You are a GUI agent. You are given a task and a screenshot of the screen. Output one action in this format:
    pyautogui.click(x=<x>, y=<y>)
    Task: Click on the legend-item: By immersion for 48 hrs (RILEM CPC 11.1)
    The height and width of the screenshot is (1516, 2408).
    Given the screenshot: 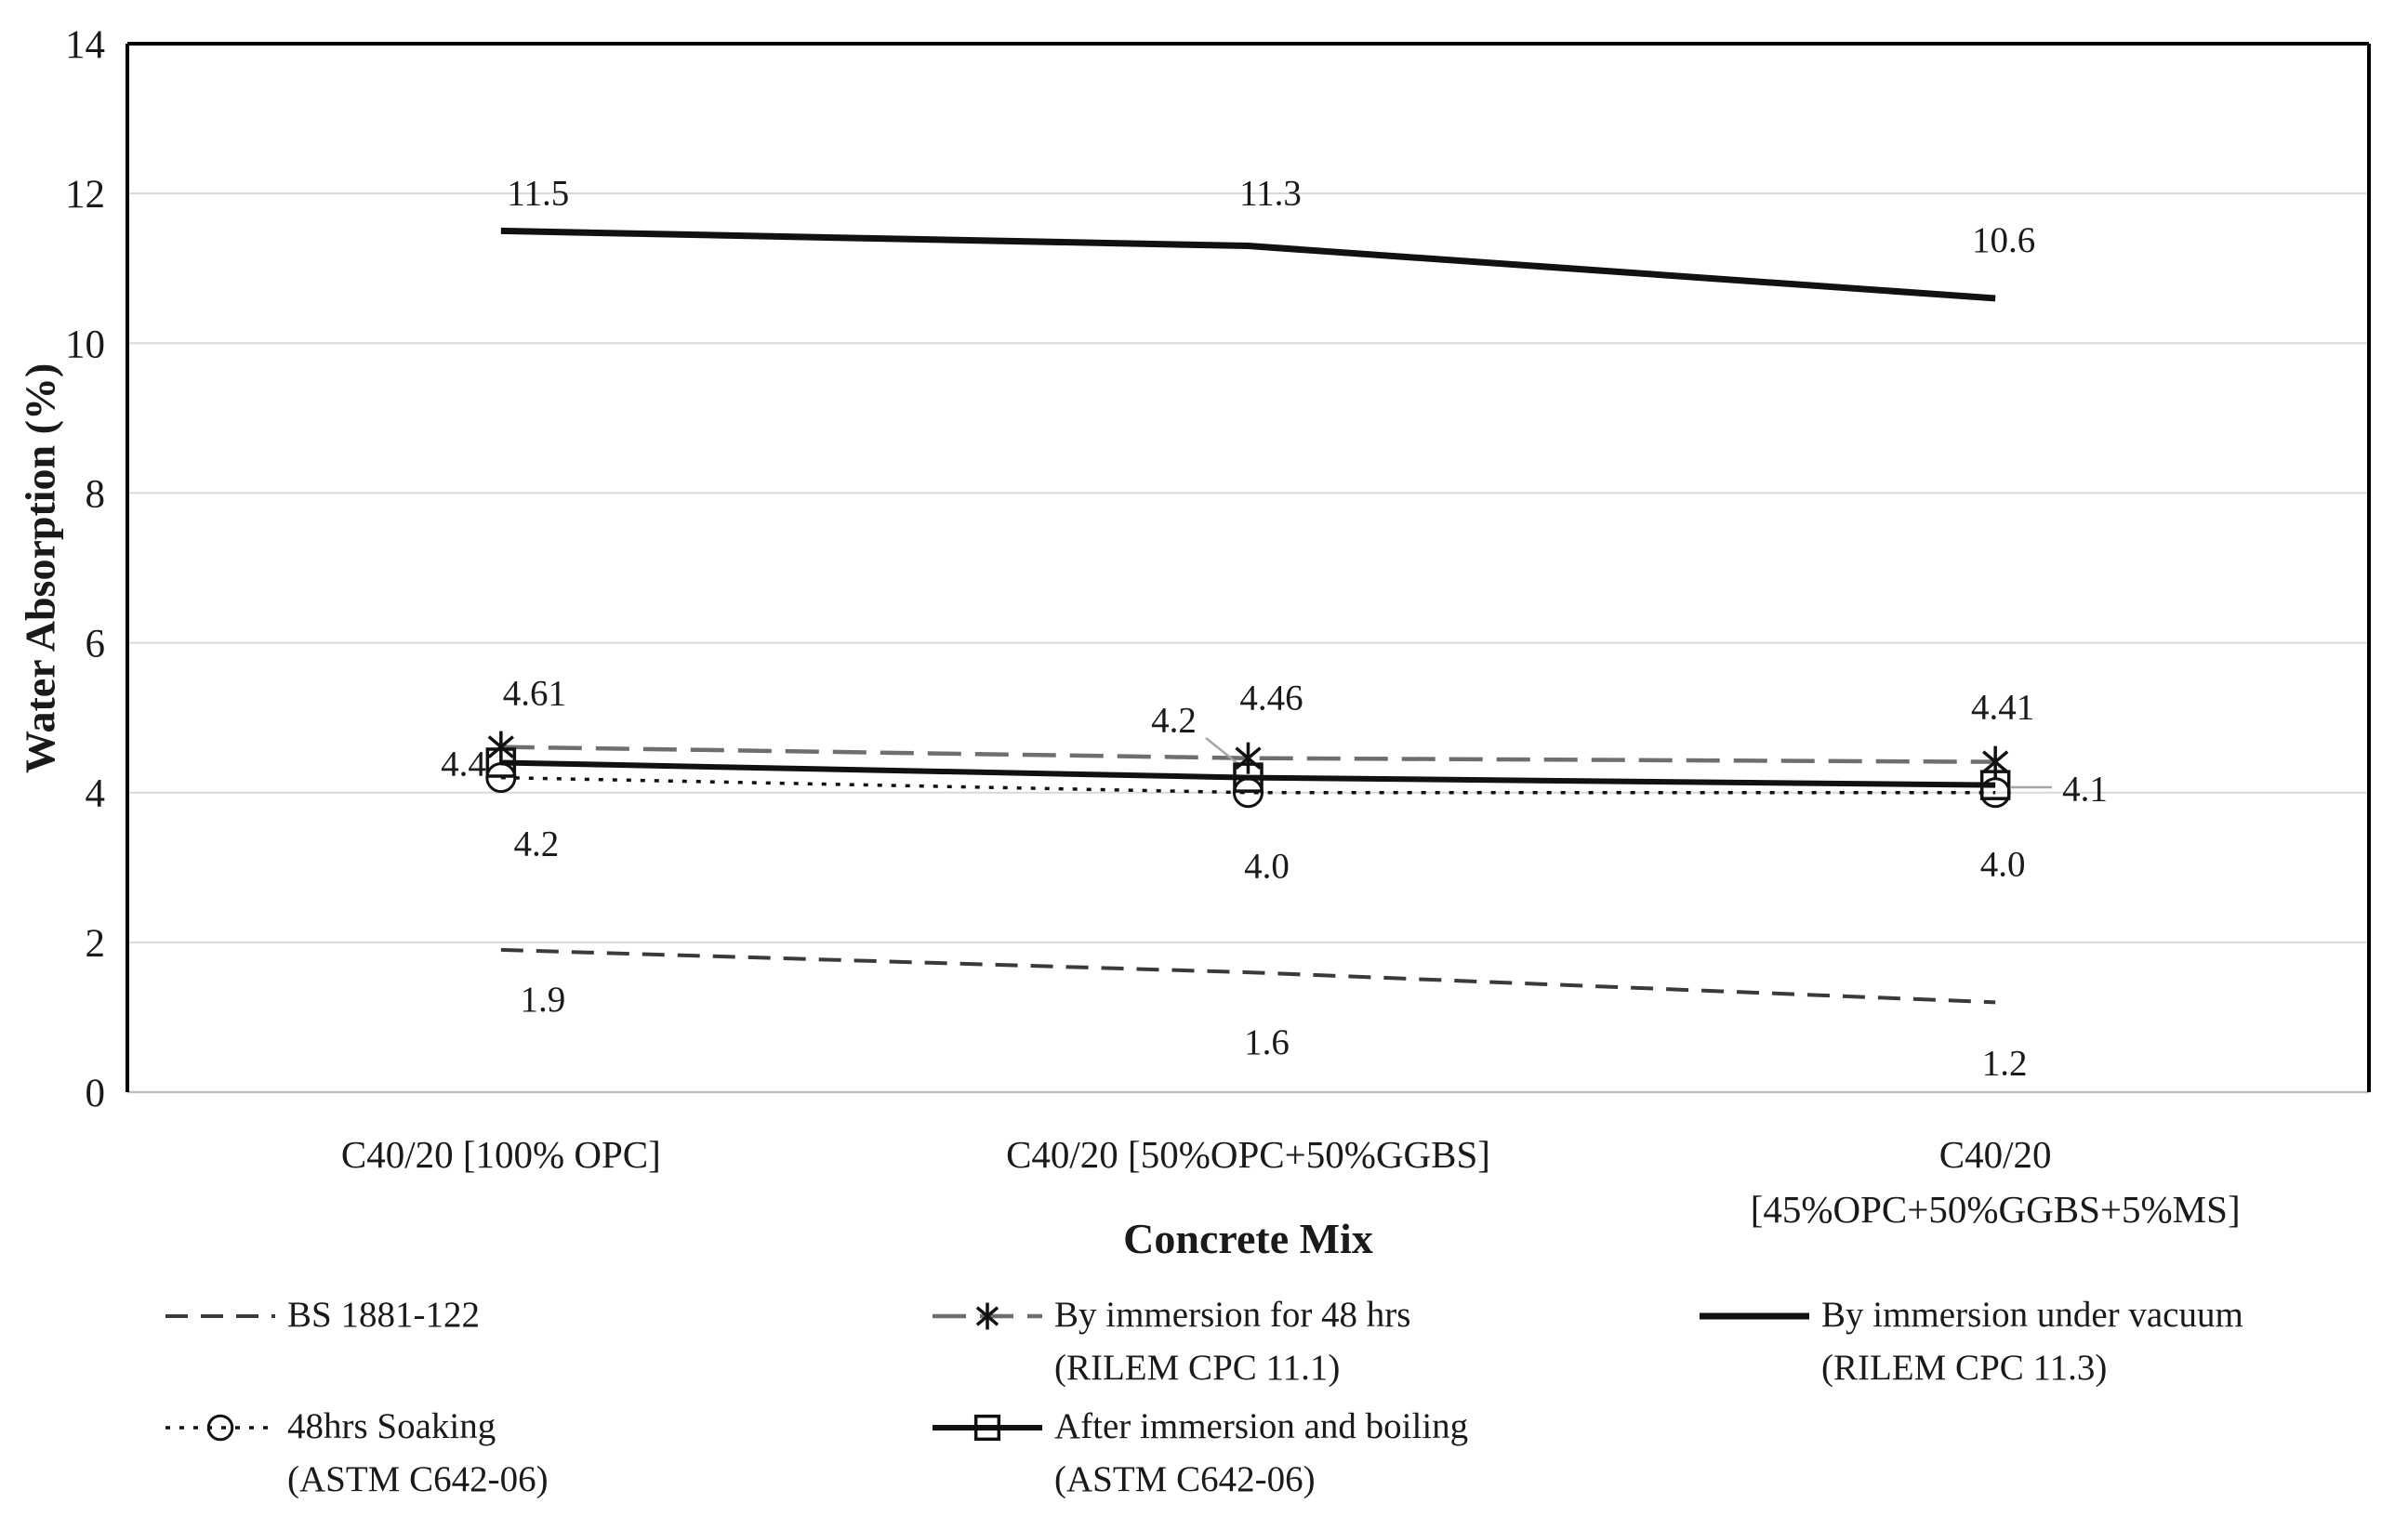 What is the action you would take?
    pyautogui.click(x=1171, y=1341)
    